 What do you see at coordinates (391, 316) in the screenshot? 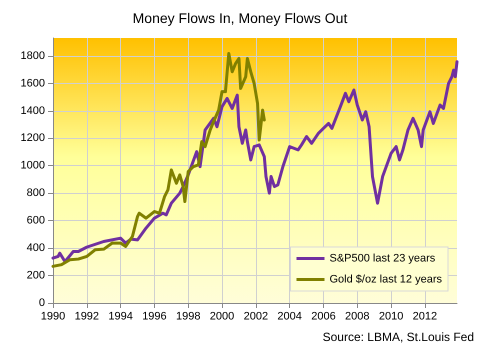
I see `x-tick-label: 2010` at bounding box center [391, 316].